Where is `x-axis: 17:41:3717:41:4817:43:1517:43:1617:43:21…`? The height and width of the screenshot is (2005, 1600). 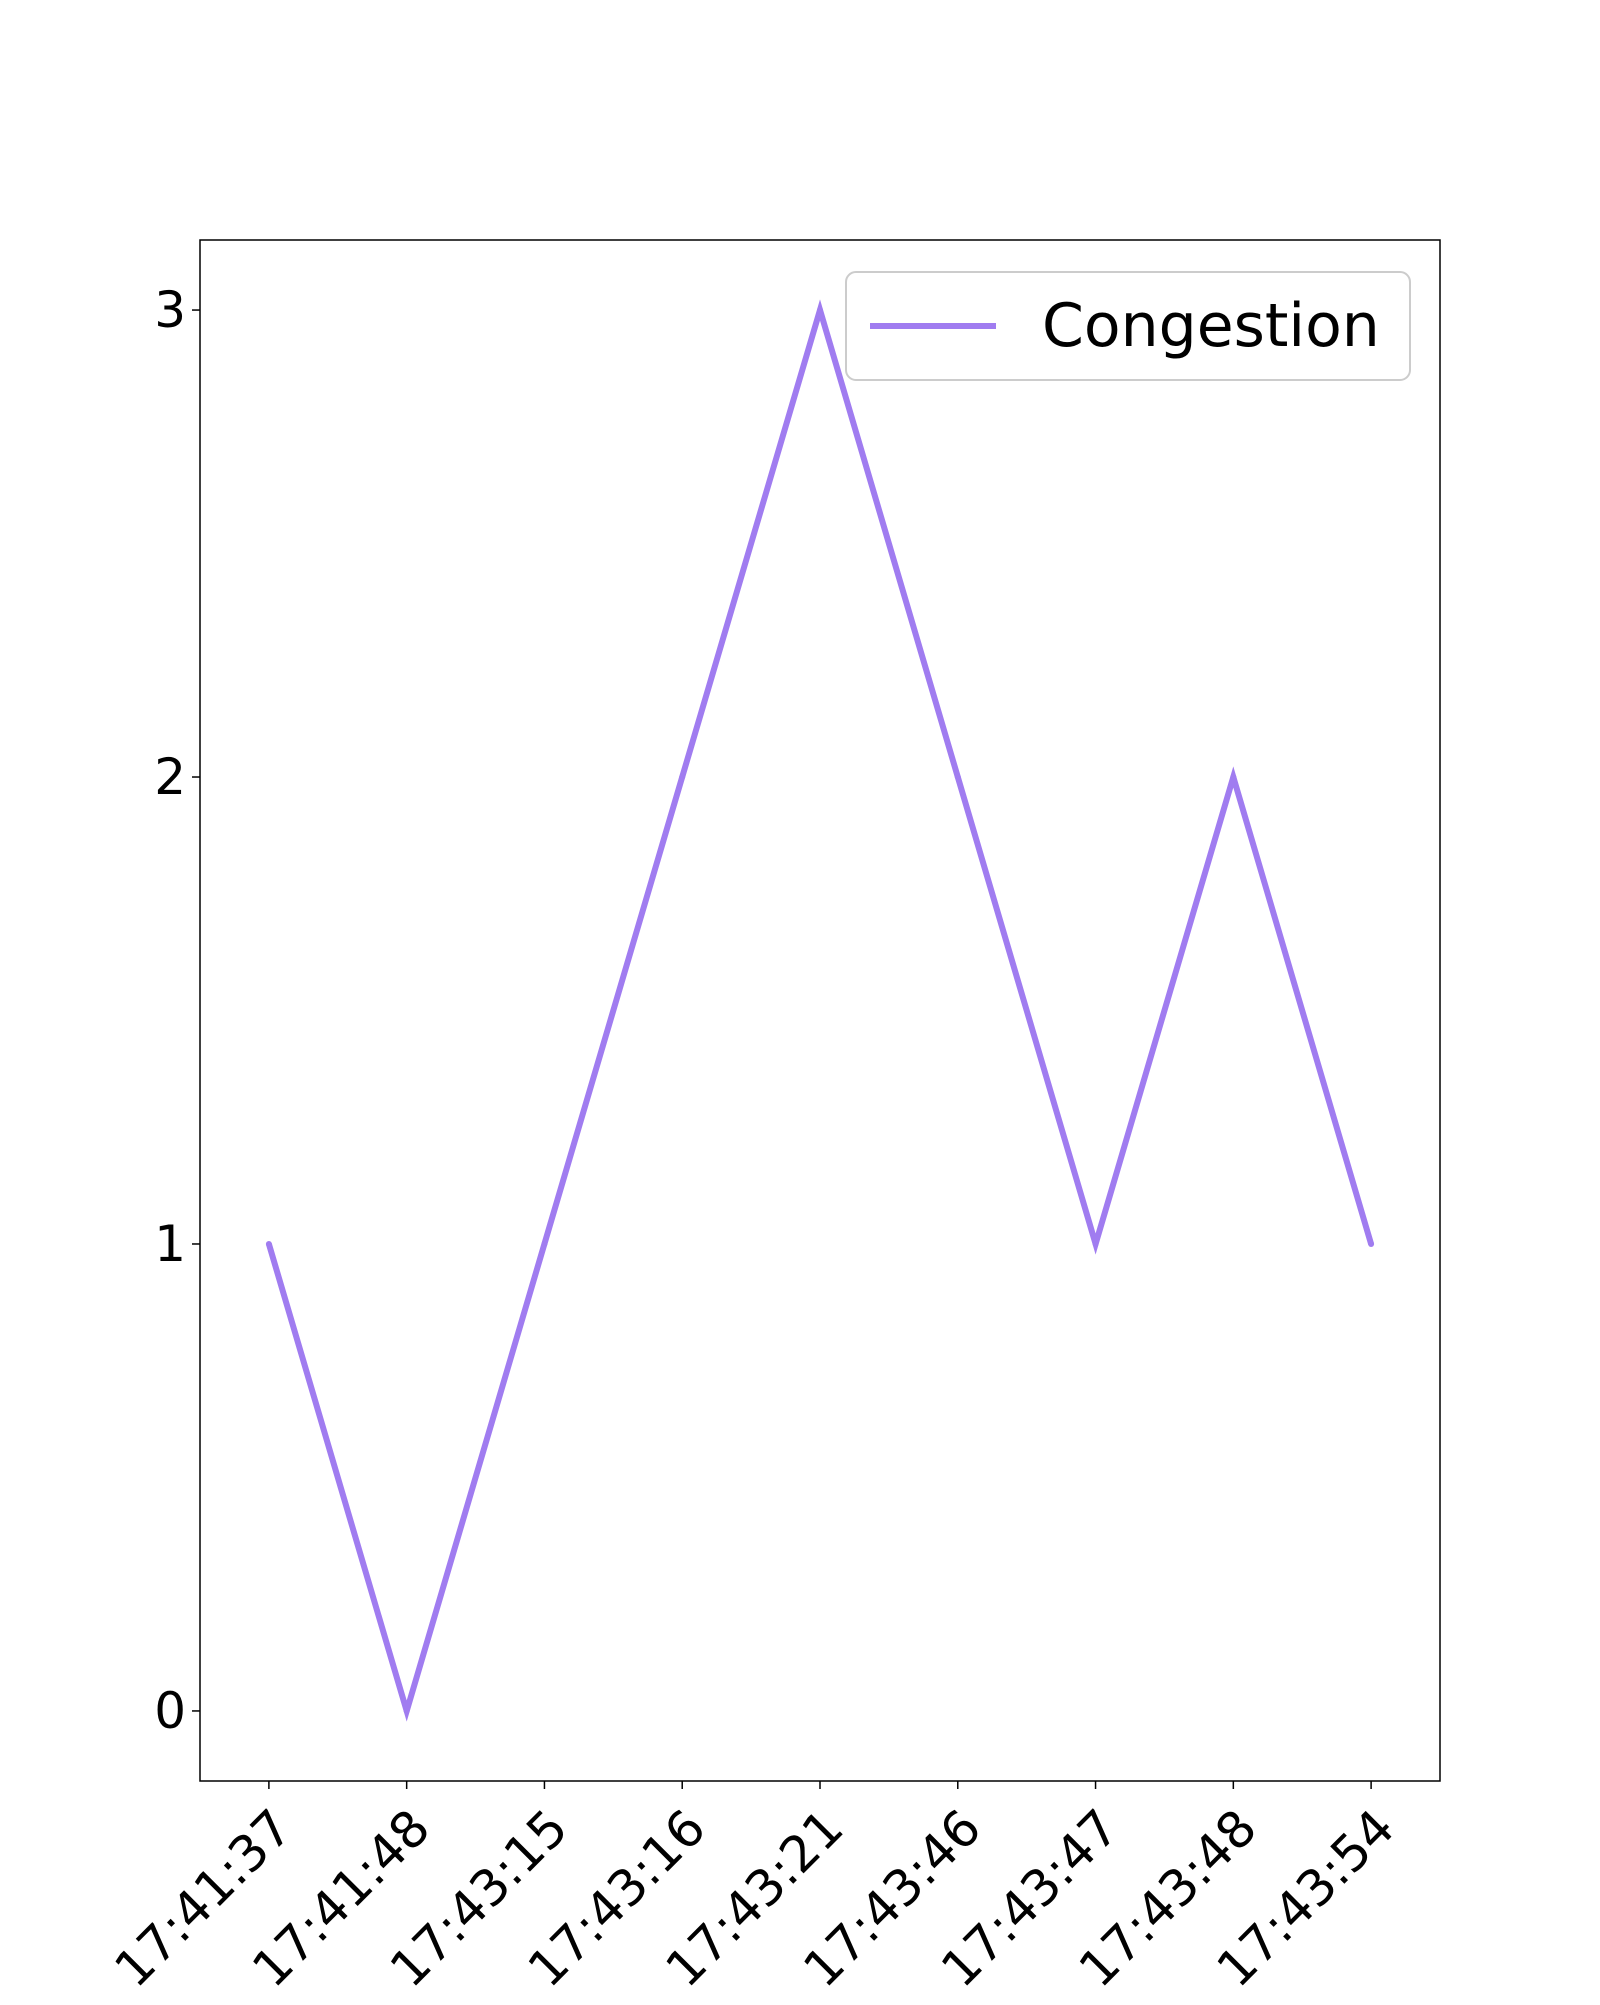 x-axis: 17:41:3717:41:4817:43:1517:43:1617:43:21… is located at coordinates (755, 1889).